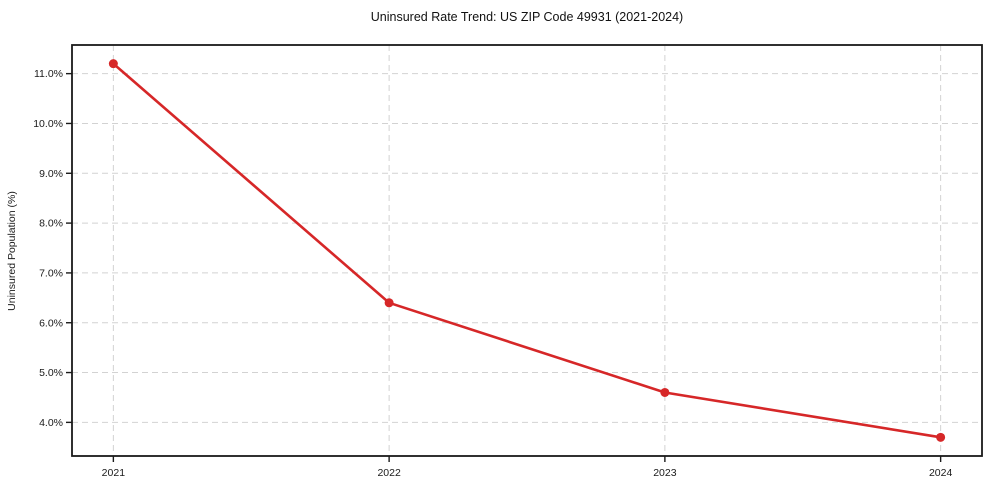 Image resolution: width=989 pixels, height=490 pixels. What do you see at coordinates (48, 248) in the screenshot?
I see `y-tick-labels: 4.0% 5.0% 6.0% 7.0% 8.0% 9.0% 10.0% 11.0%` at bounding box center [48, 248].